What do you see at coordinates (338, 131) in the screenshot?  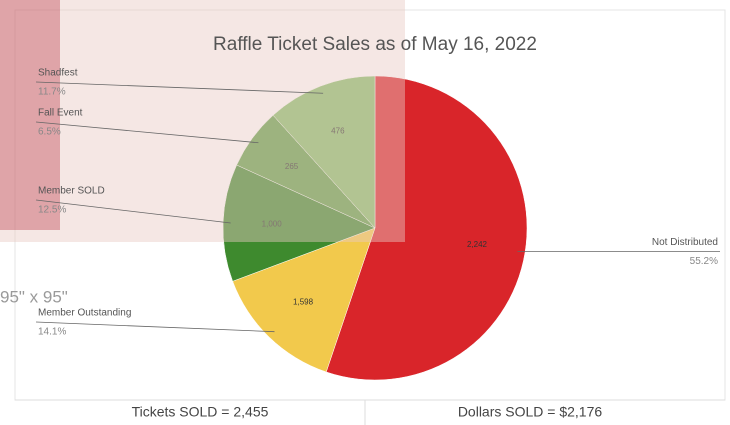 I see `slice-count: 476` at bounding box center [338, 131].